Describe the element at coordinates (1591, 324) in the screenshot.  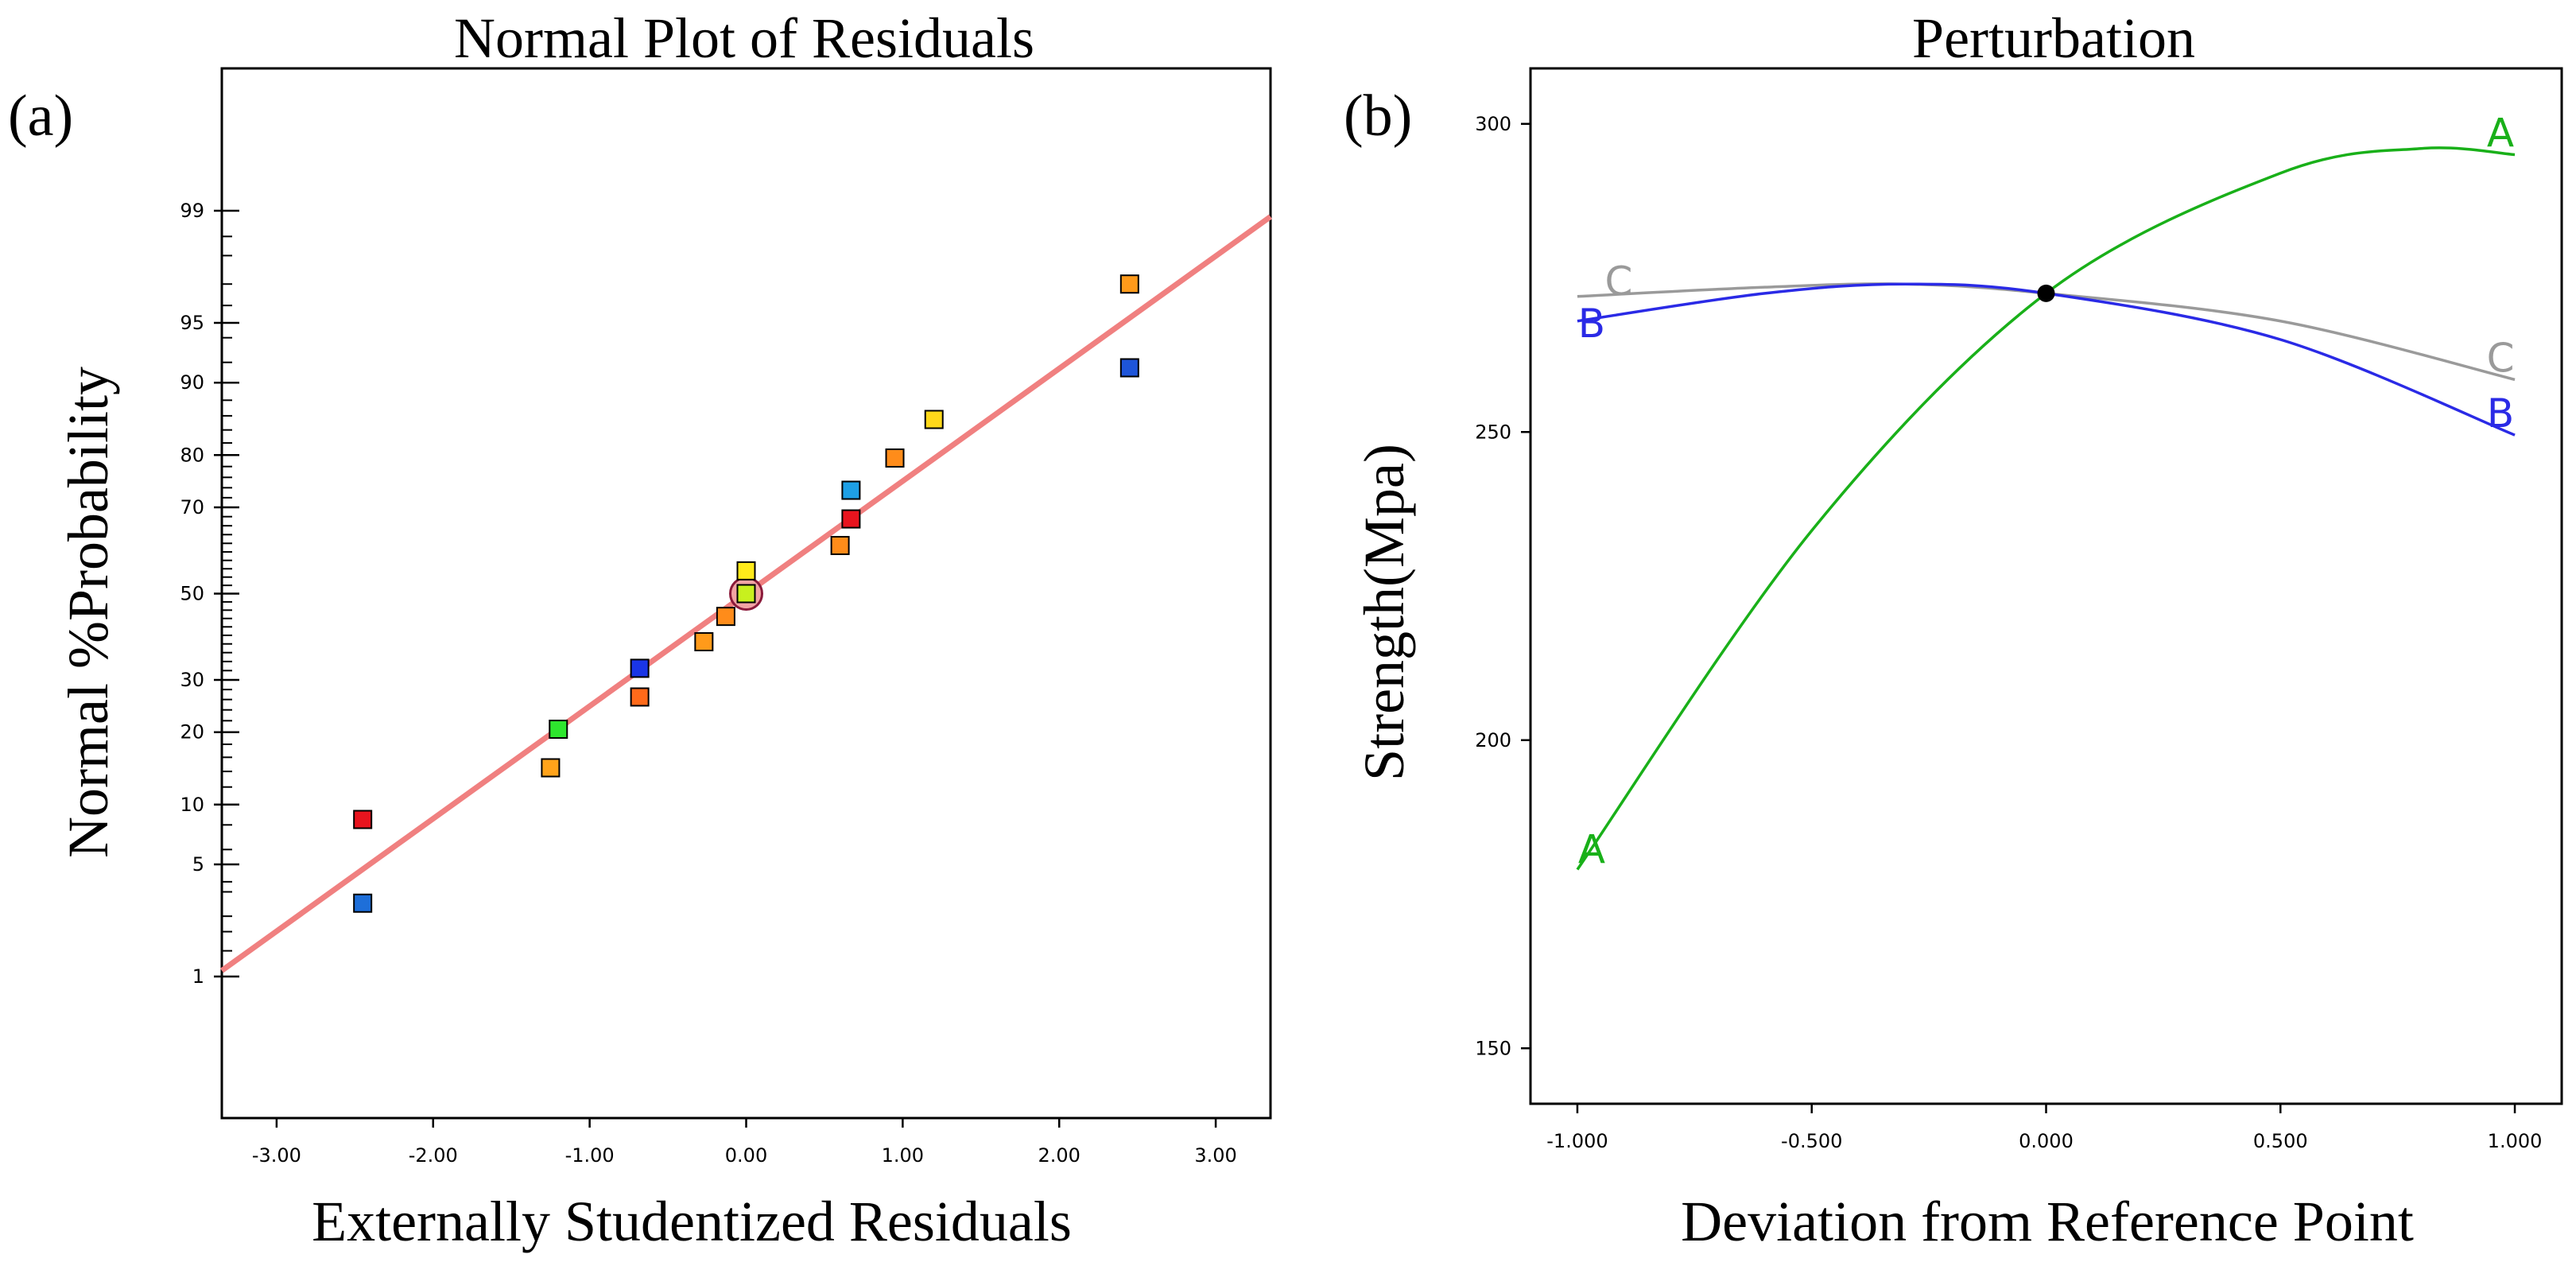
I see `series-label-start-B: B` at that location.